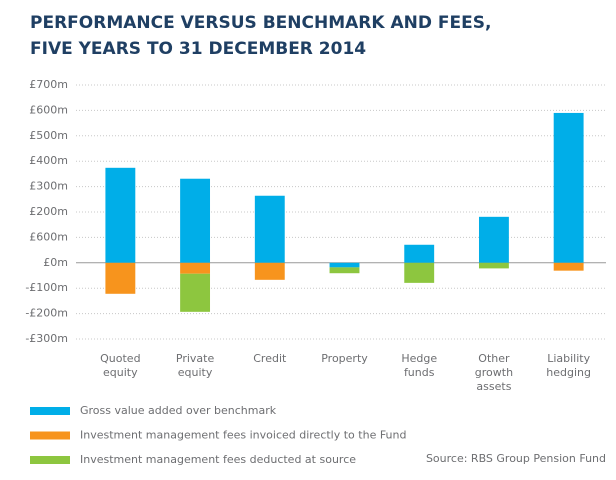  I want to click on x-tick-label: Private equity, so click(195, 365).